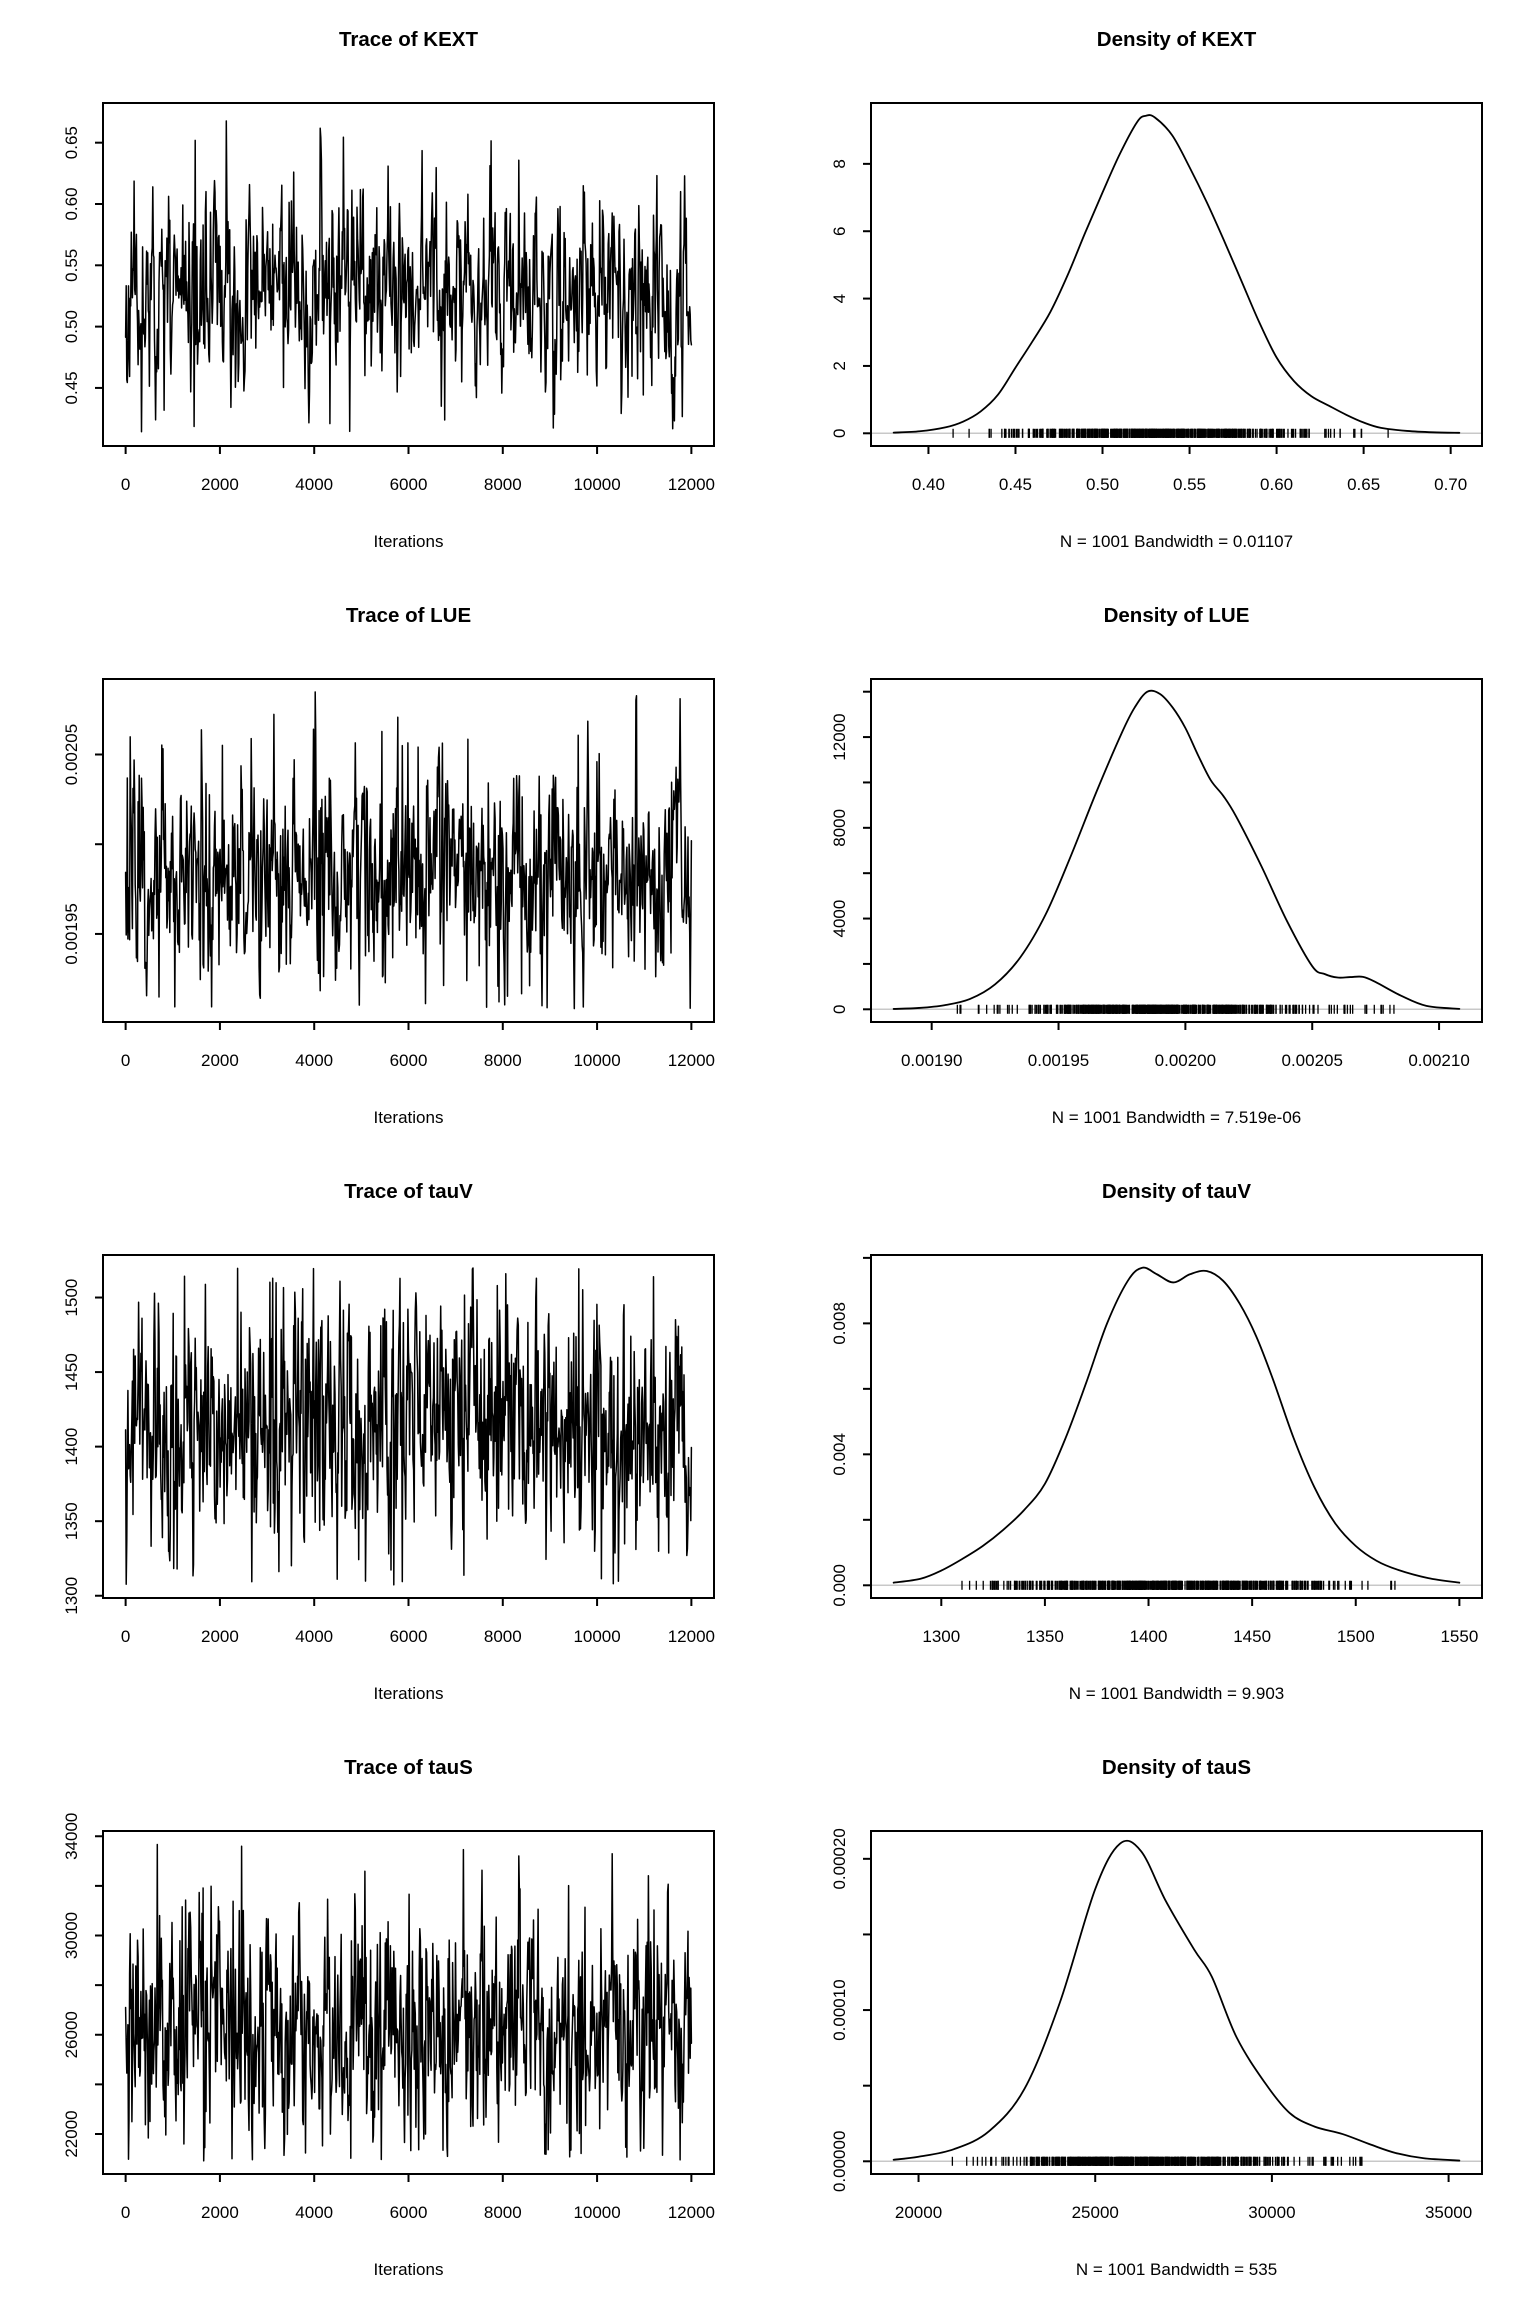 The width and height of the screenshot is (1536, 2304). Describe the element at coordinates (839, 736) in the screenshot. I see `y-axis-tick-label: 12000` at that location.